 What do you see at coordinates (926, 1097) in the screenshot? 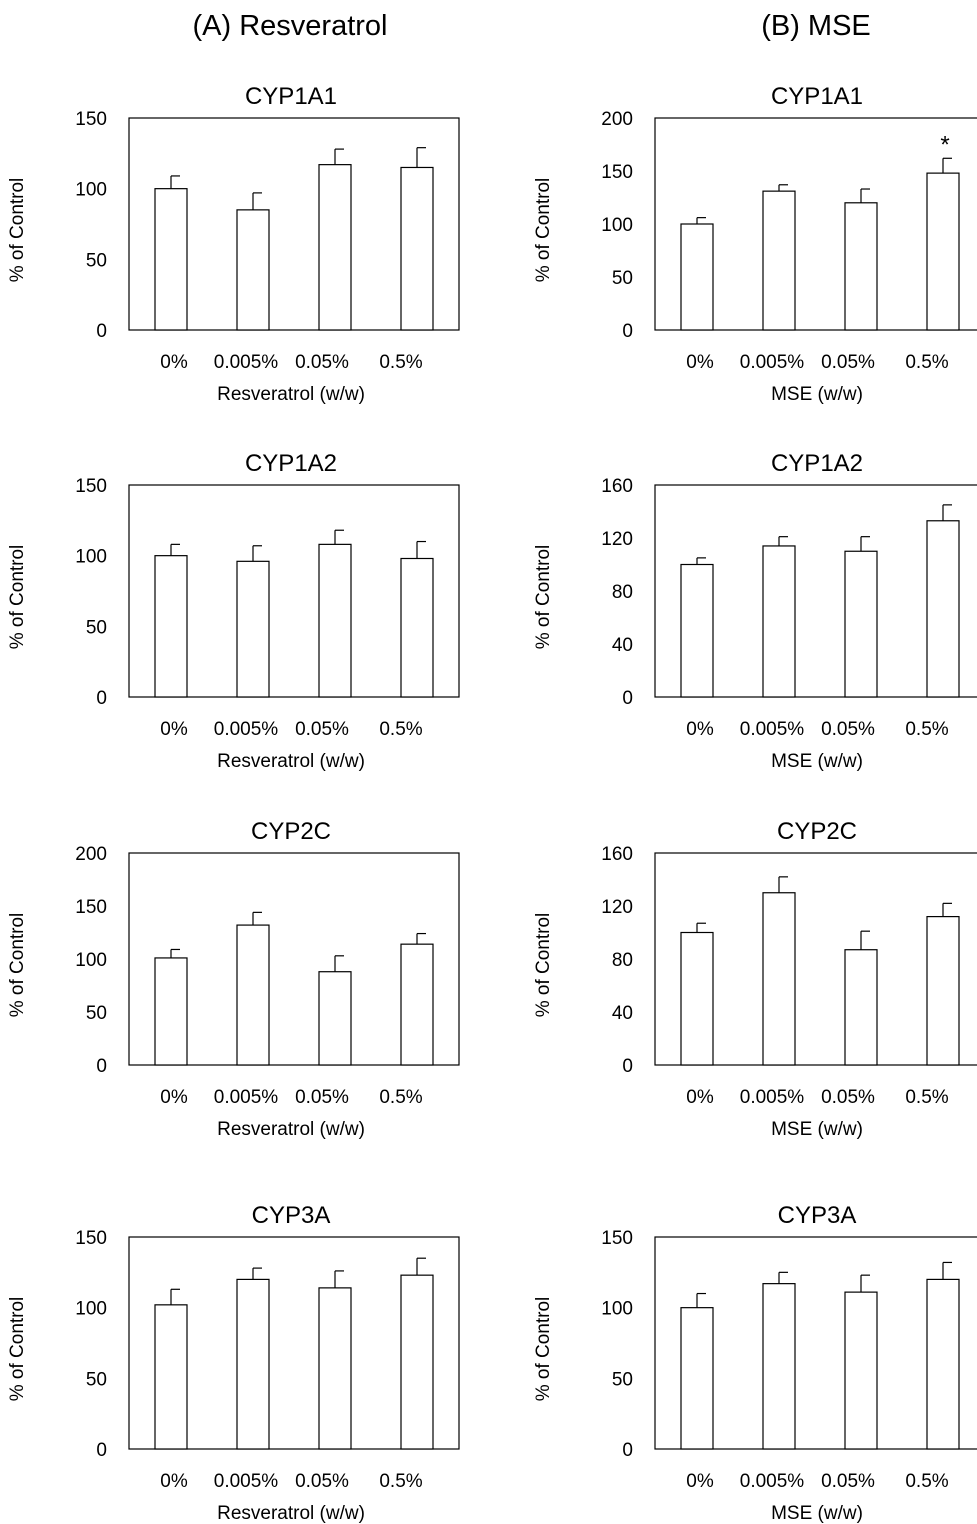
I see `chart6-xtick-label: 0.5%` at bounding box center [926, 1097].